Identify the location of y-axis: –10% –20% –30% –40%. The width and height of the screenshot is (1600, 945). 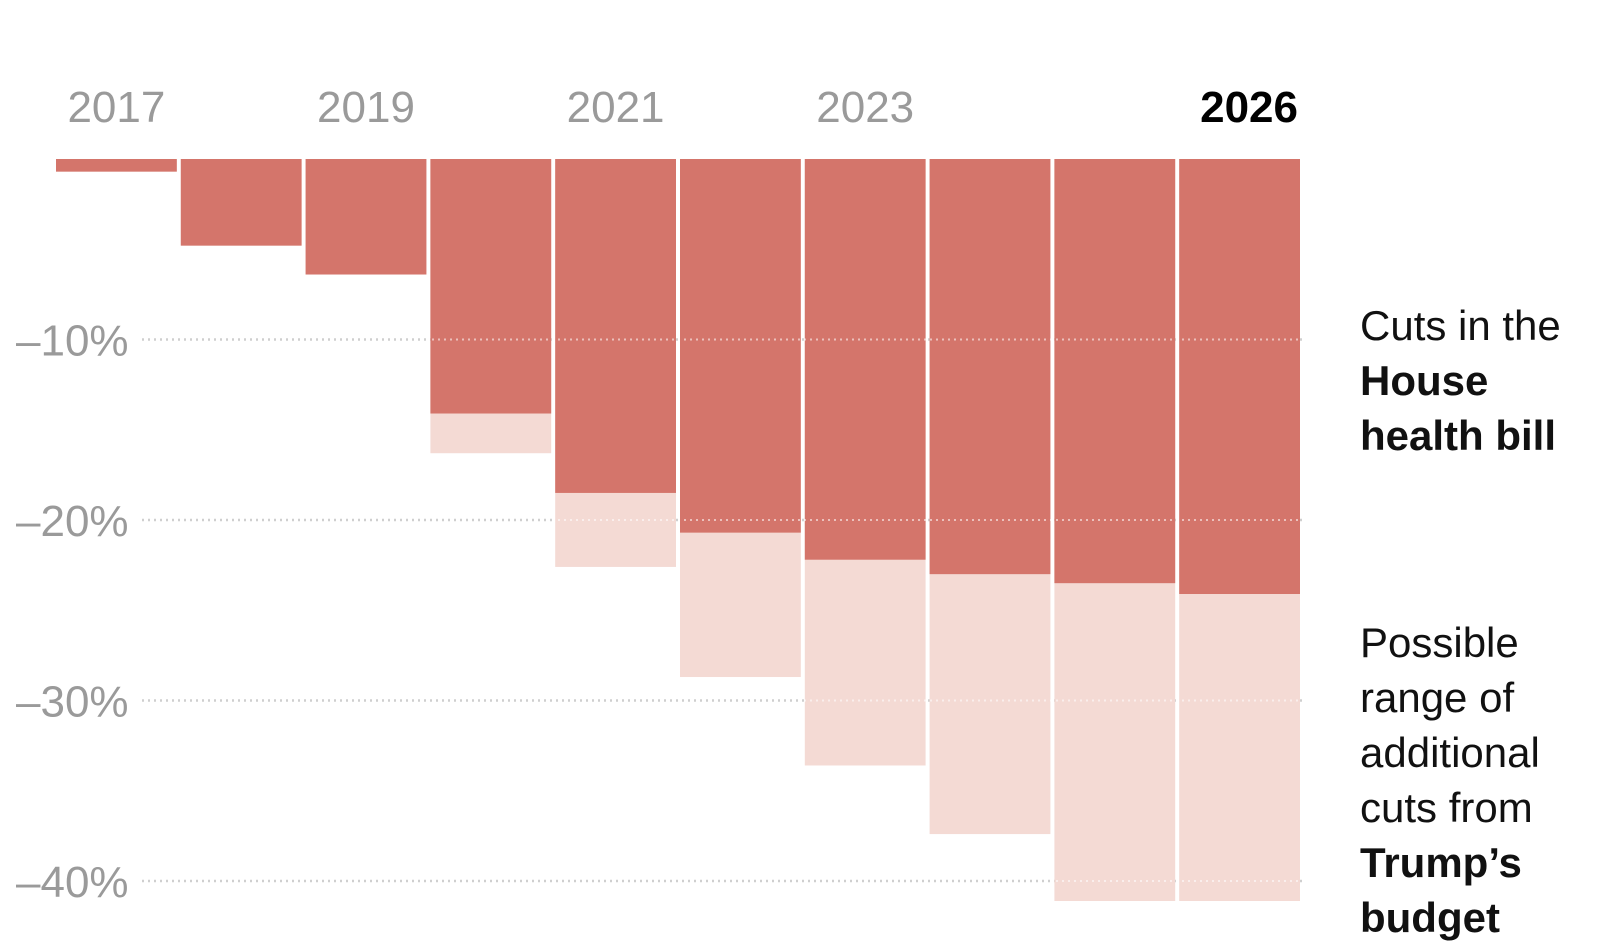
(72, 609).